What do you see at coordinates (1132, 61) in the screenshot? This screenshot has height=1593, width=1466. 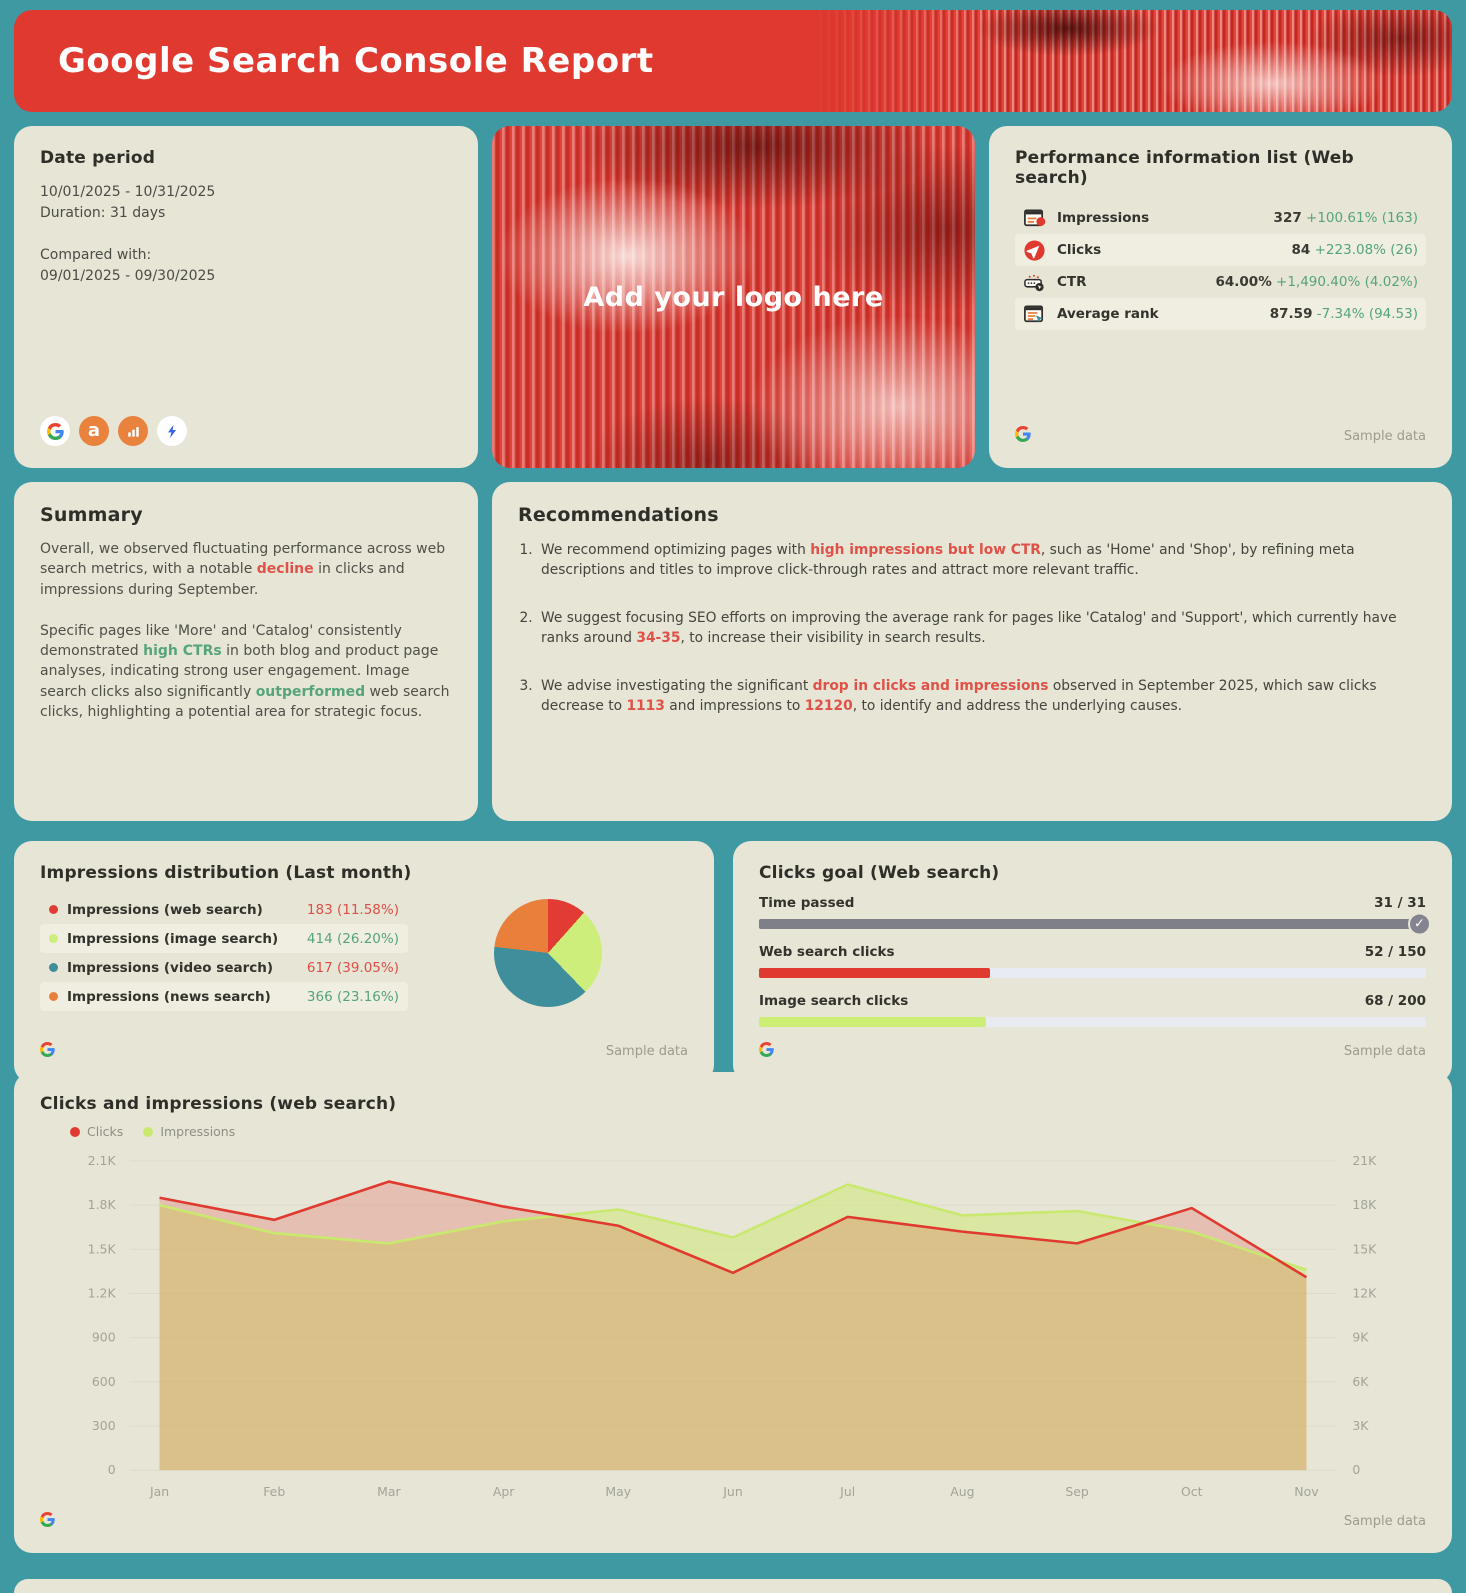 I see `header-texture-decoration` at bounding box center [1132, 61].